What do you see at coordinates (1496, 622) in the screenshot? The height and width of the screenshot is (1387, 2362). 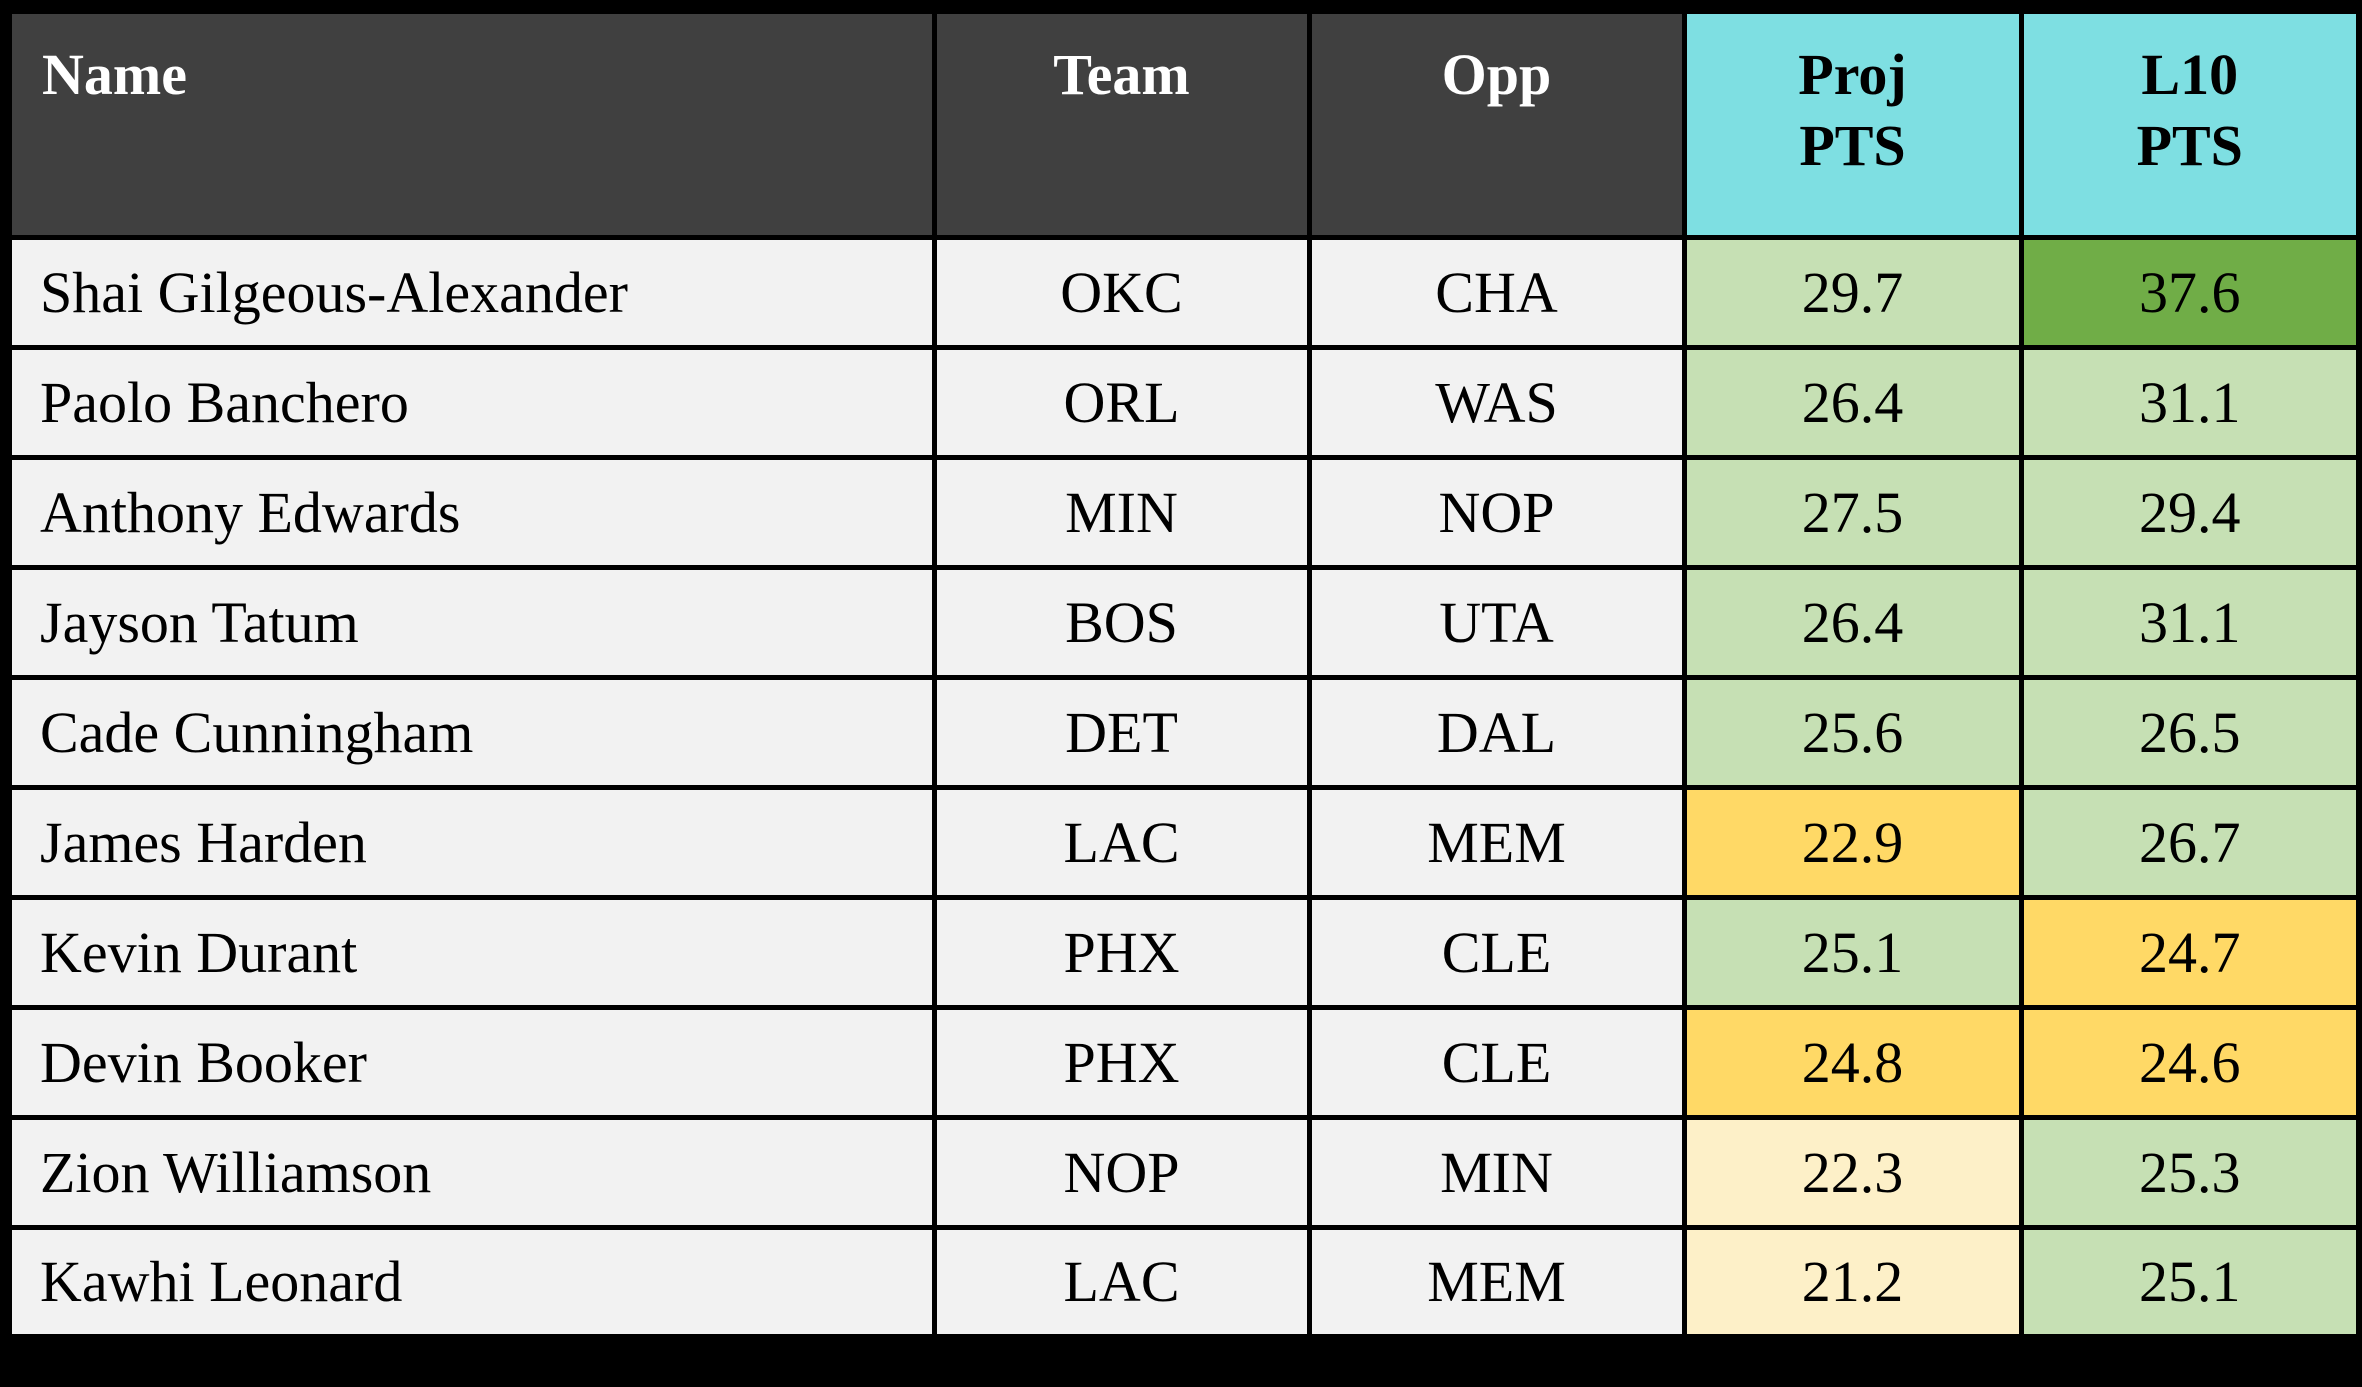 I see `opp-cell: UTA` at bounding box center [1496, 622].